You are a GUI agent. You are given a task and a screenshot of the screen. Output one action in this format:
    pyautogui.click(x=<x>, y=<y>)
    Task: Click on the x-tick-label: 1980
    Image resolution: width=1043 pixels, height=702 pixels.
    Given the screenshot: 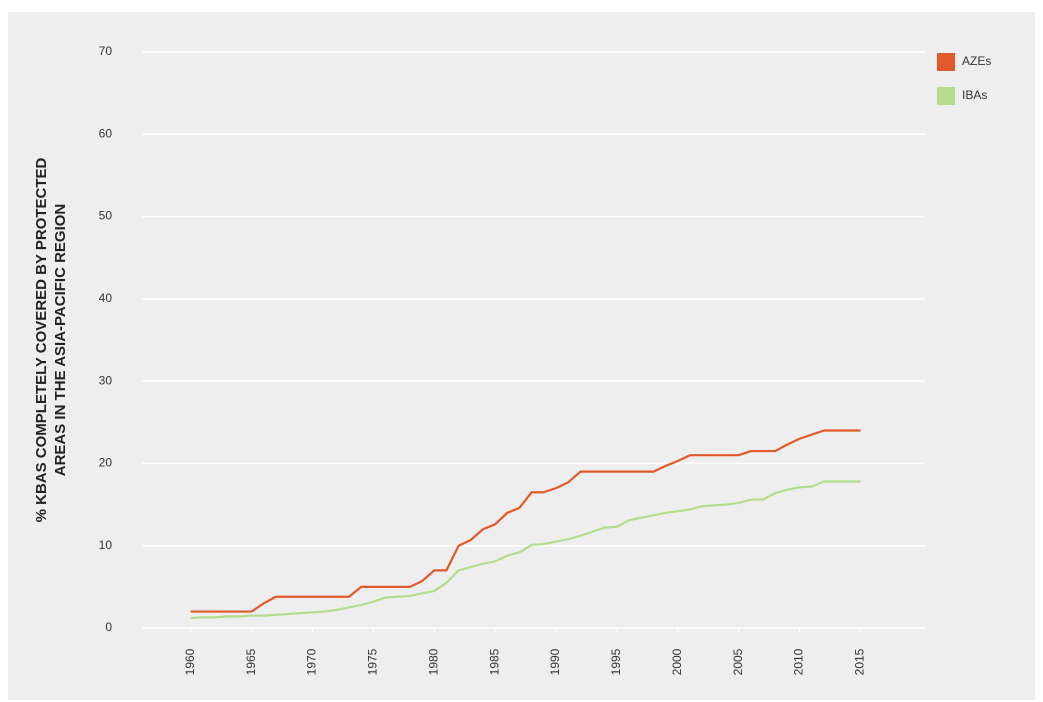 What is the action you would take?
    pyautogui.click(x=433, y=661)
    